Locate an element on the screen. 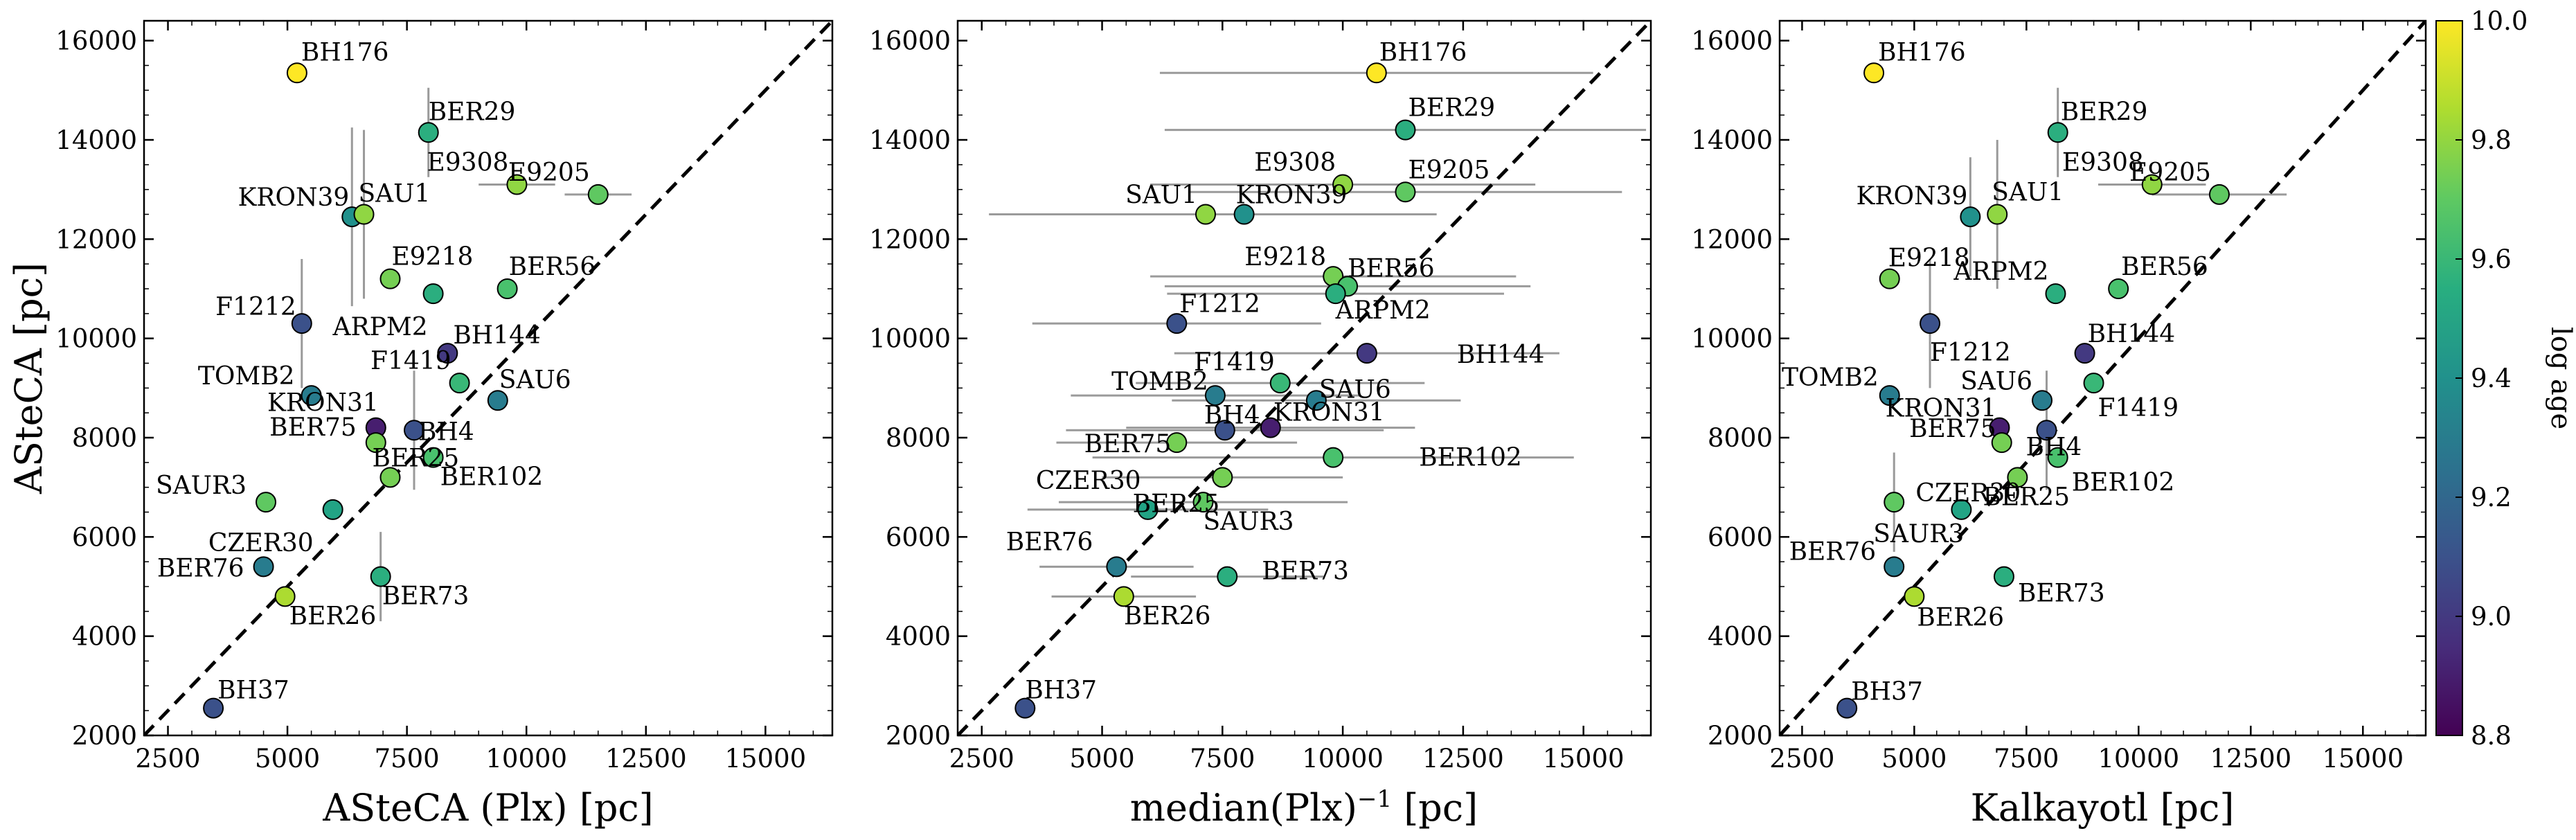  point-label: BER29 is located at coordinates (2104, 112).